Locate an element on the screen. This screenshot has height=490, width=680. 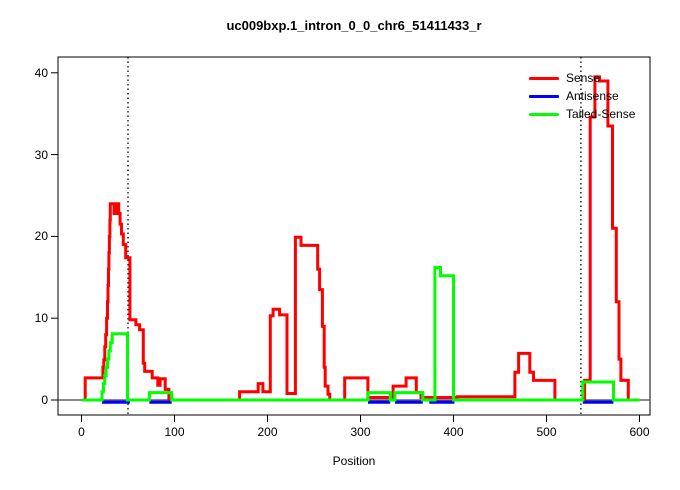
x-tick-label: 100 is located at coordinates (174, 432).